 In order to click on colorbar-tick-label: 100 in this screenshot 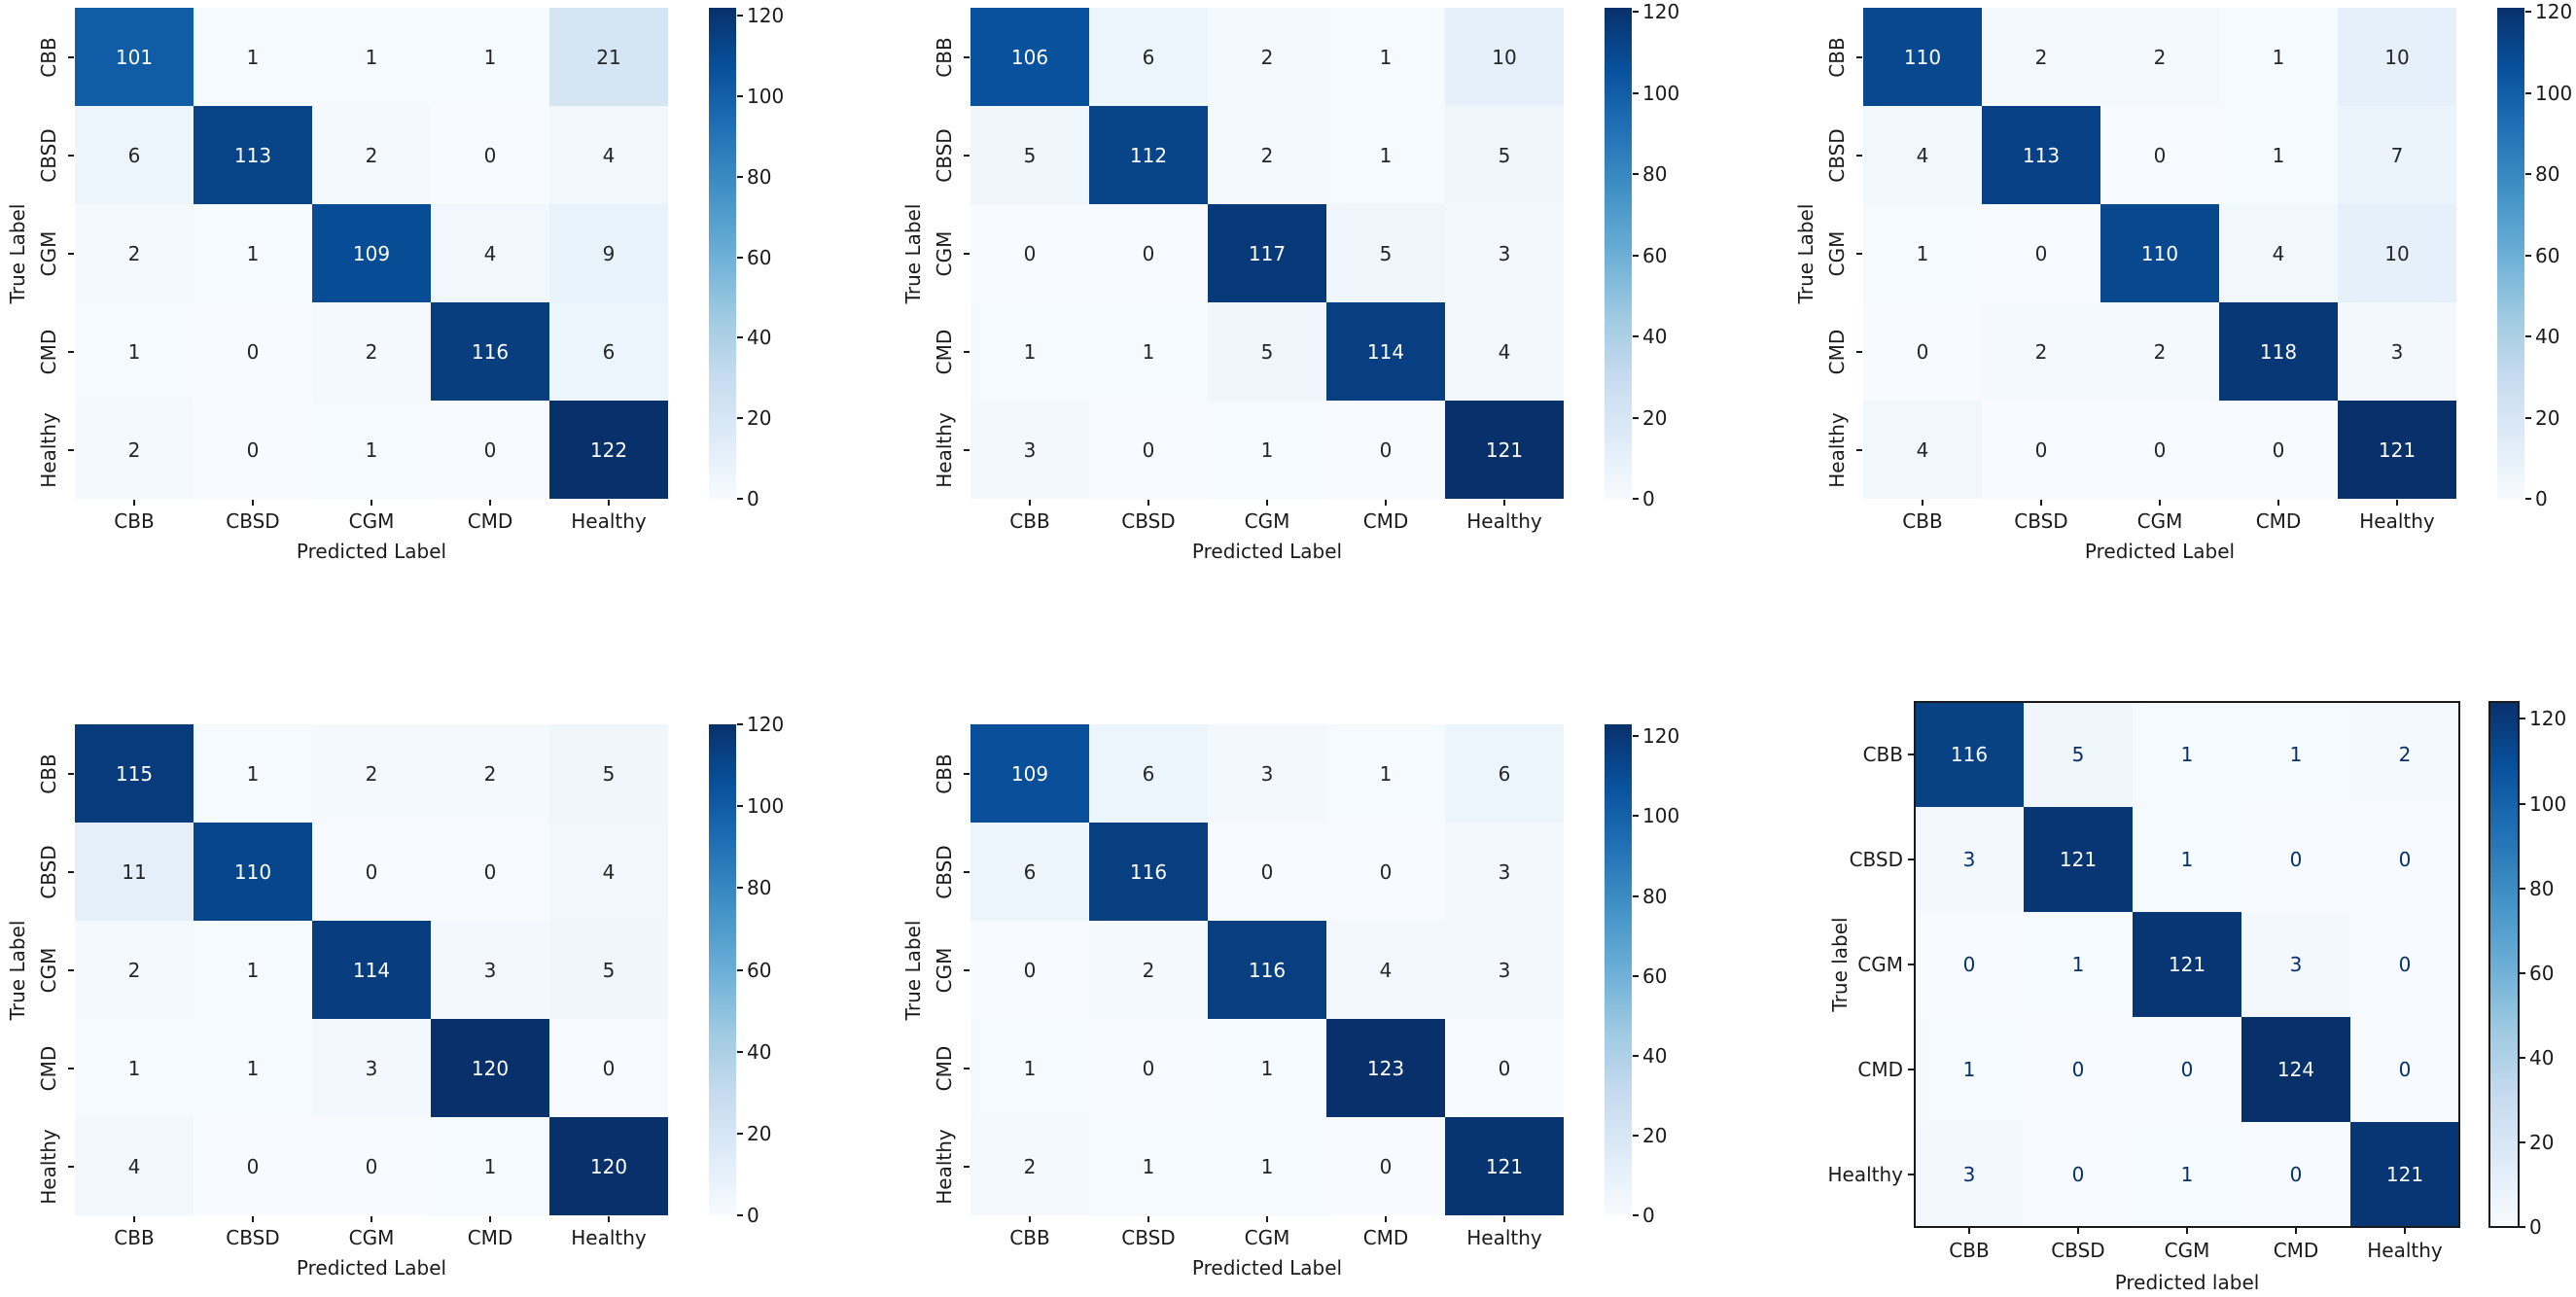, I will do `click(766, 97)`.